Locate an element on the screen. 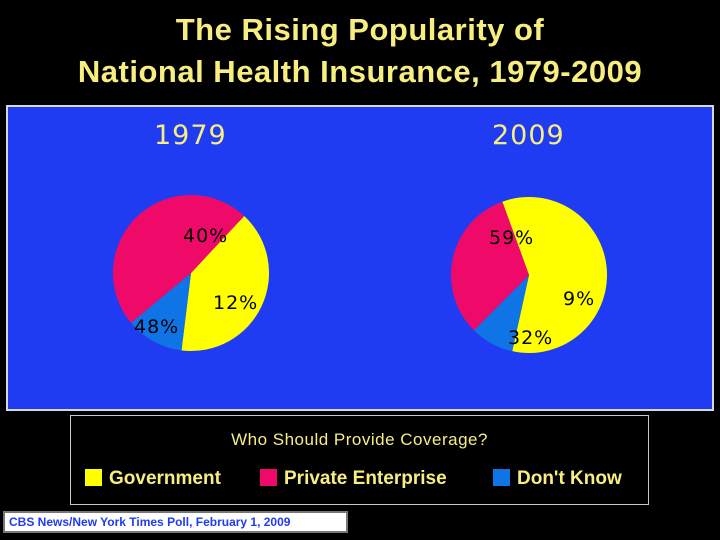  pie-2009-year-label: 2009 is located at coordinates (528, 135).